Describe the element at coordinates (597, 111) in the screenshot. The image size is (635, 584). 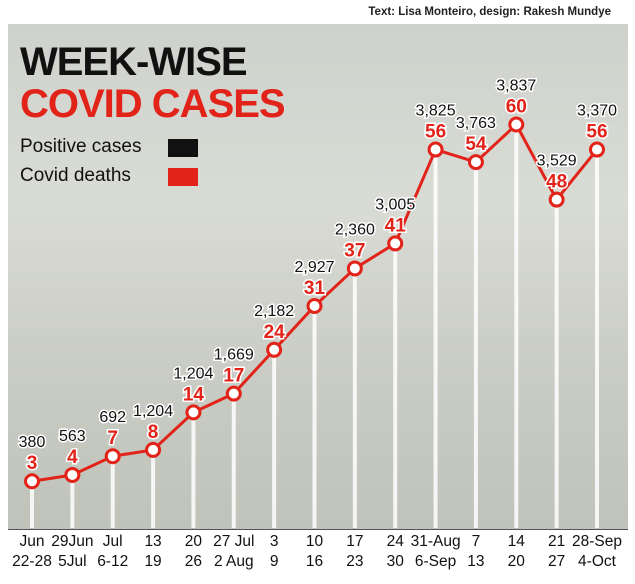
I see `positive-cases-label: 3,370` at that location.